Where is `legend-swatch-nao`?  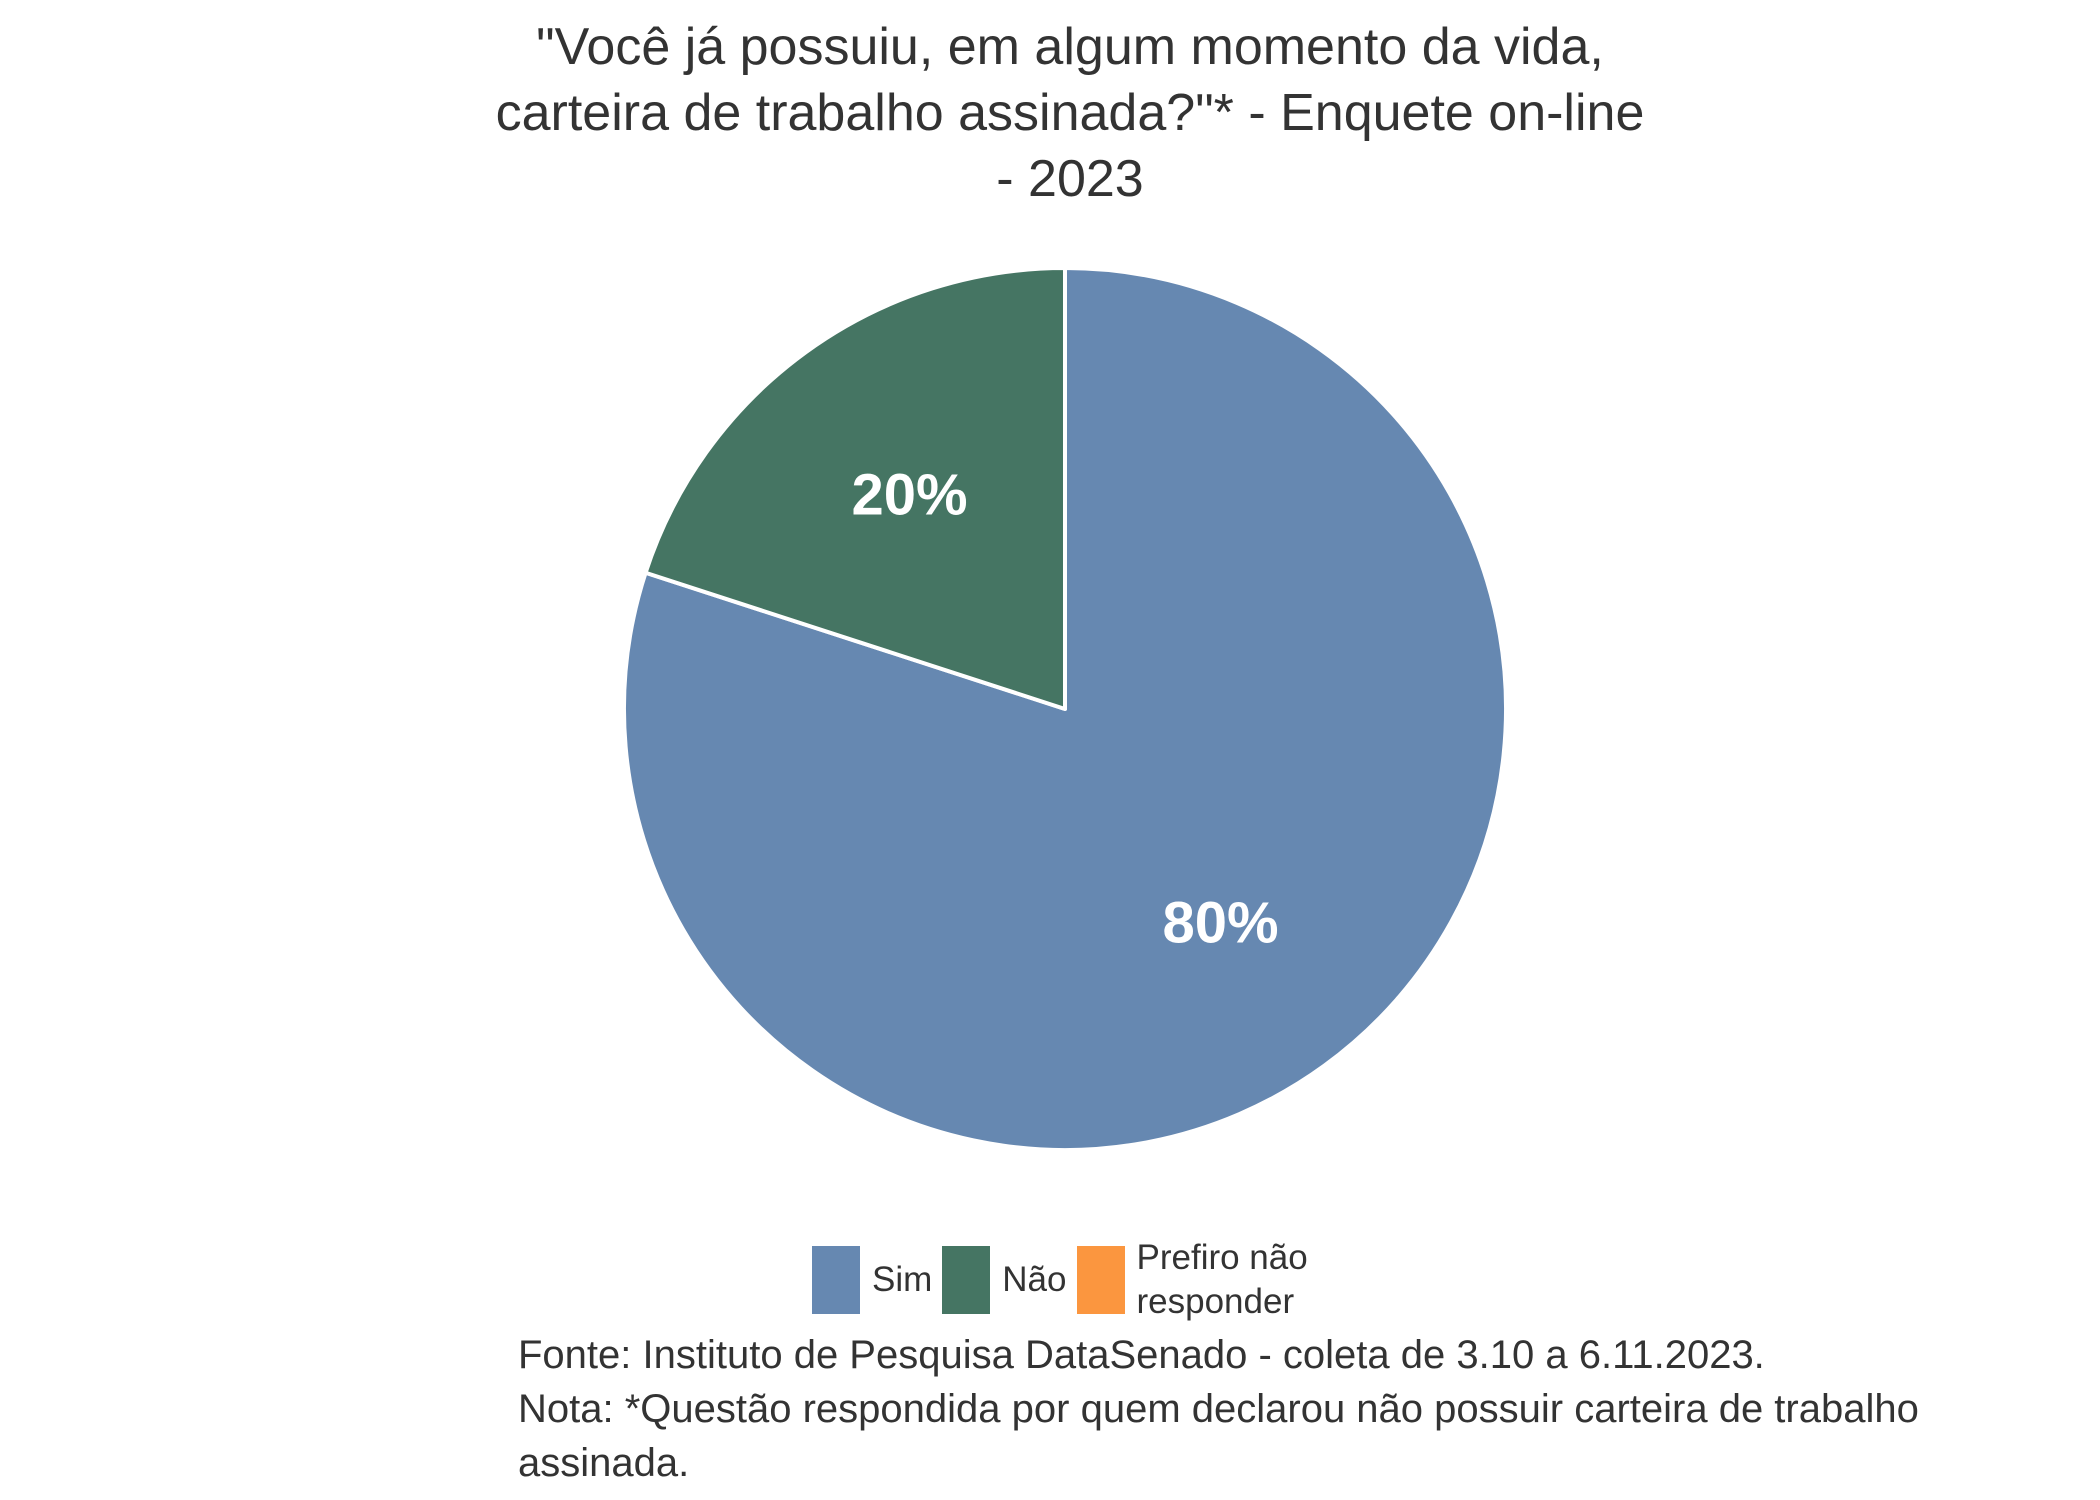
legend-swatch-nao is located at coordinates (966, 1280).